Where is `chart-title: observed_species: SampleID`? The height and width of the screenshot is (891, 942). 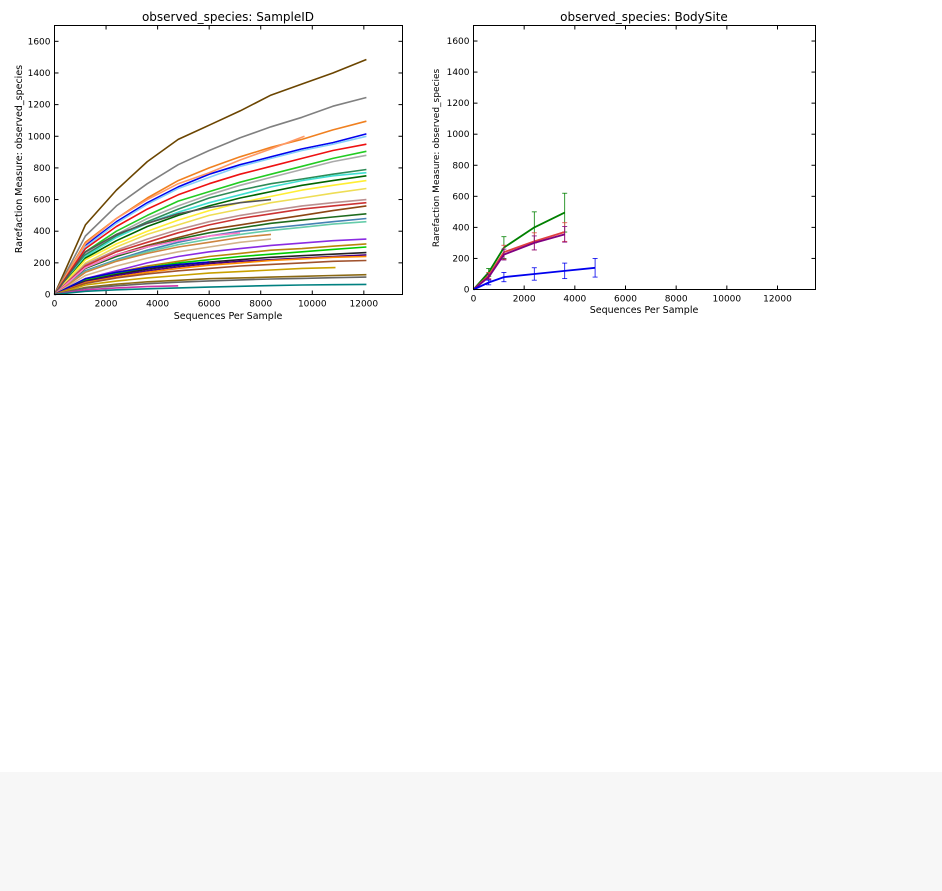 chart-title: observed_species: SampleID is located at coordinates (228, 17).